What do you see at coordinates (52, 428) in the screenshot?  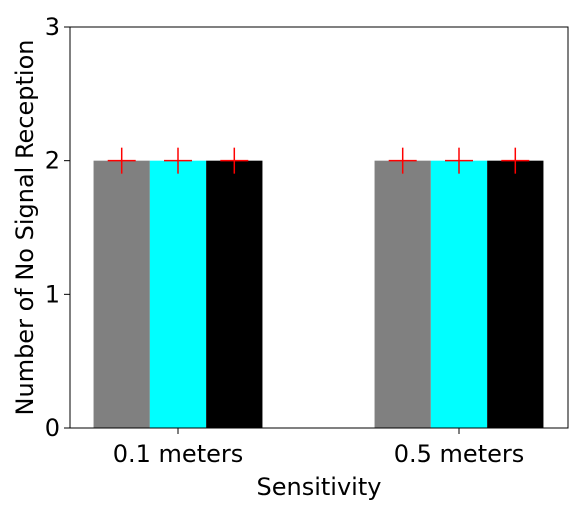 I see `y-tick-label: 0` at bounding box center [52, 428].